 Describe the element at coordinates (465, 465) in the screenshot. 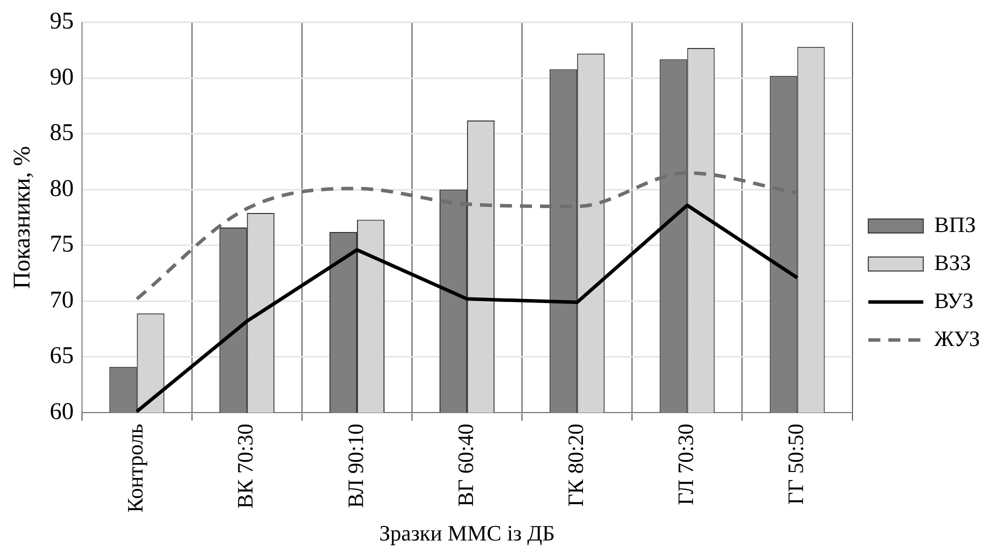

I see `x-tick-label: ВГ 60:40` at that location.